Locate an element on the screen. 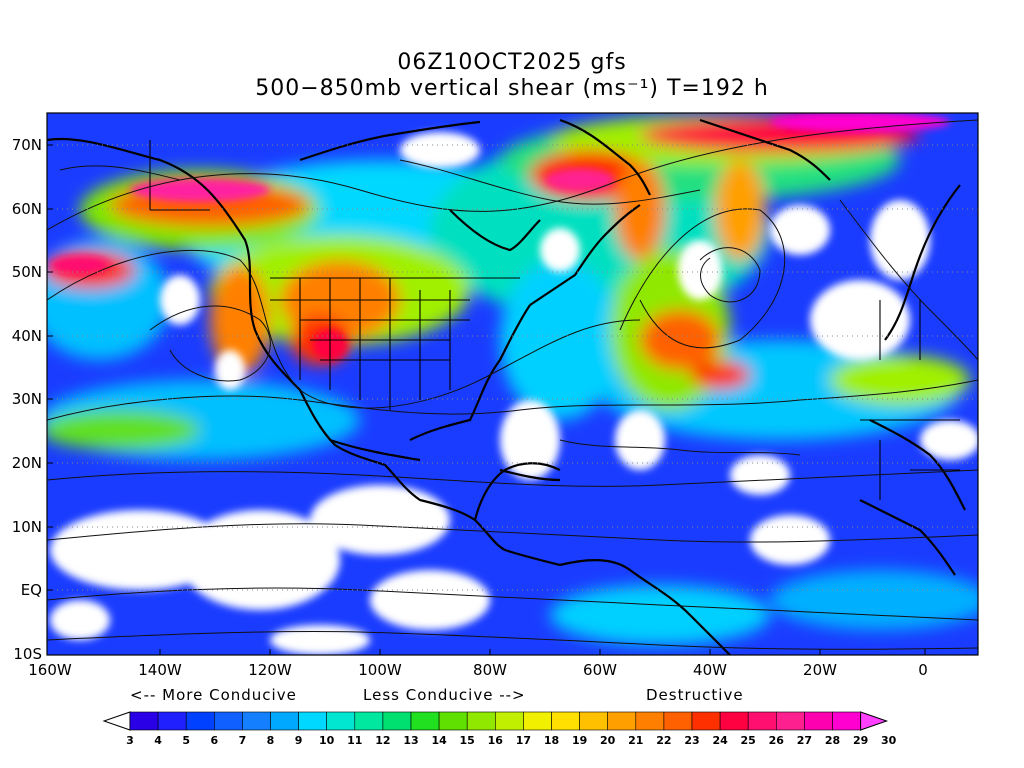 The image size is (1024, 768). colorbar-label: 17 is located at coordinates (523, 740).